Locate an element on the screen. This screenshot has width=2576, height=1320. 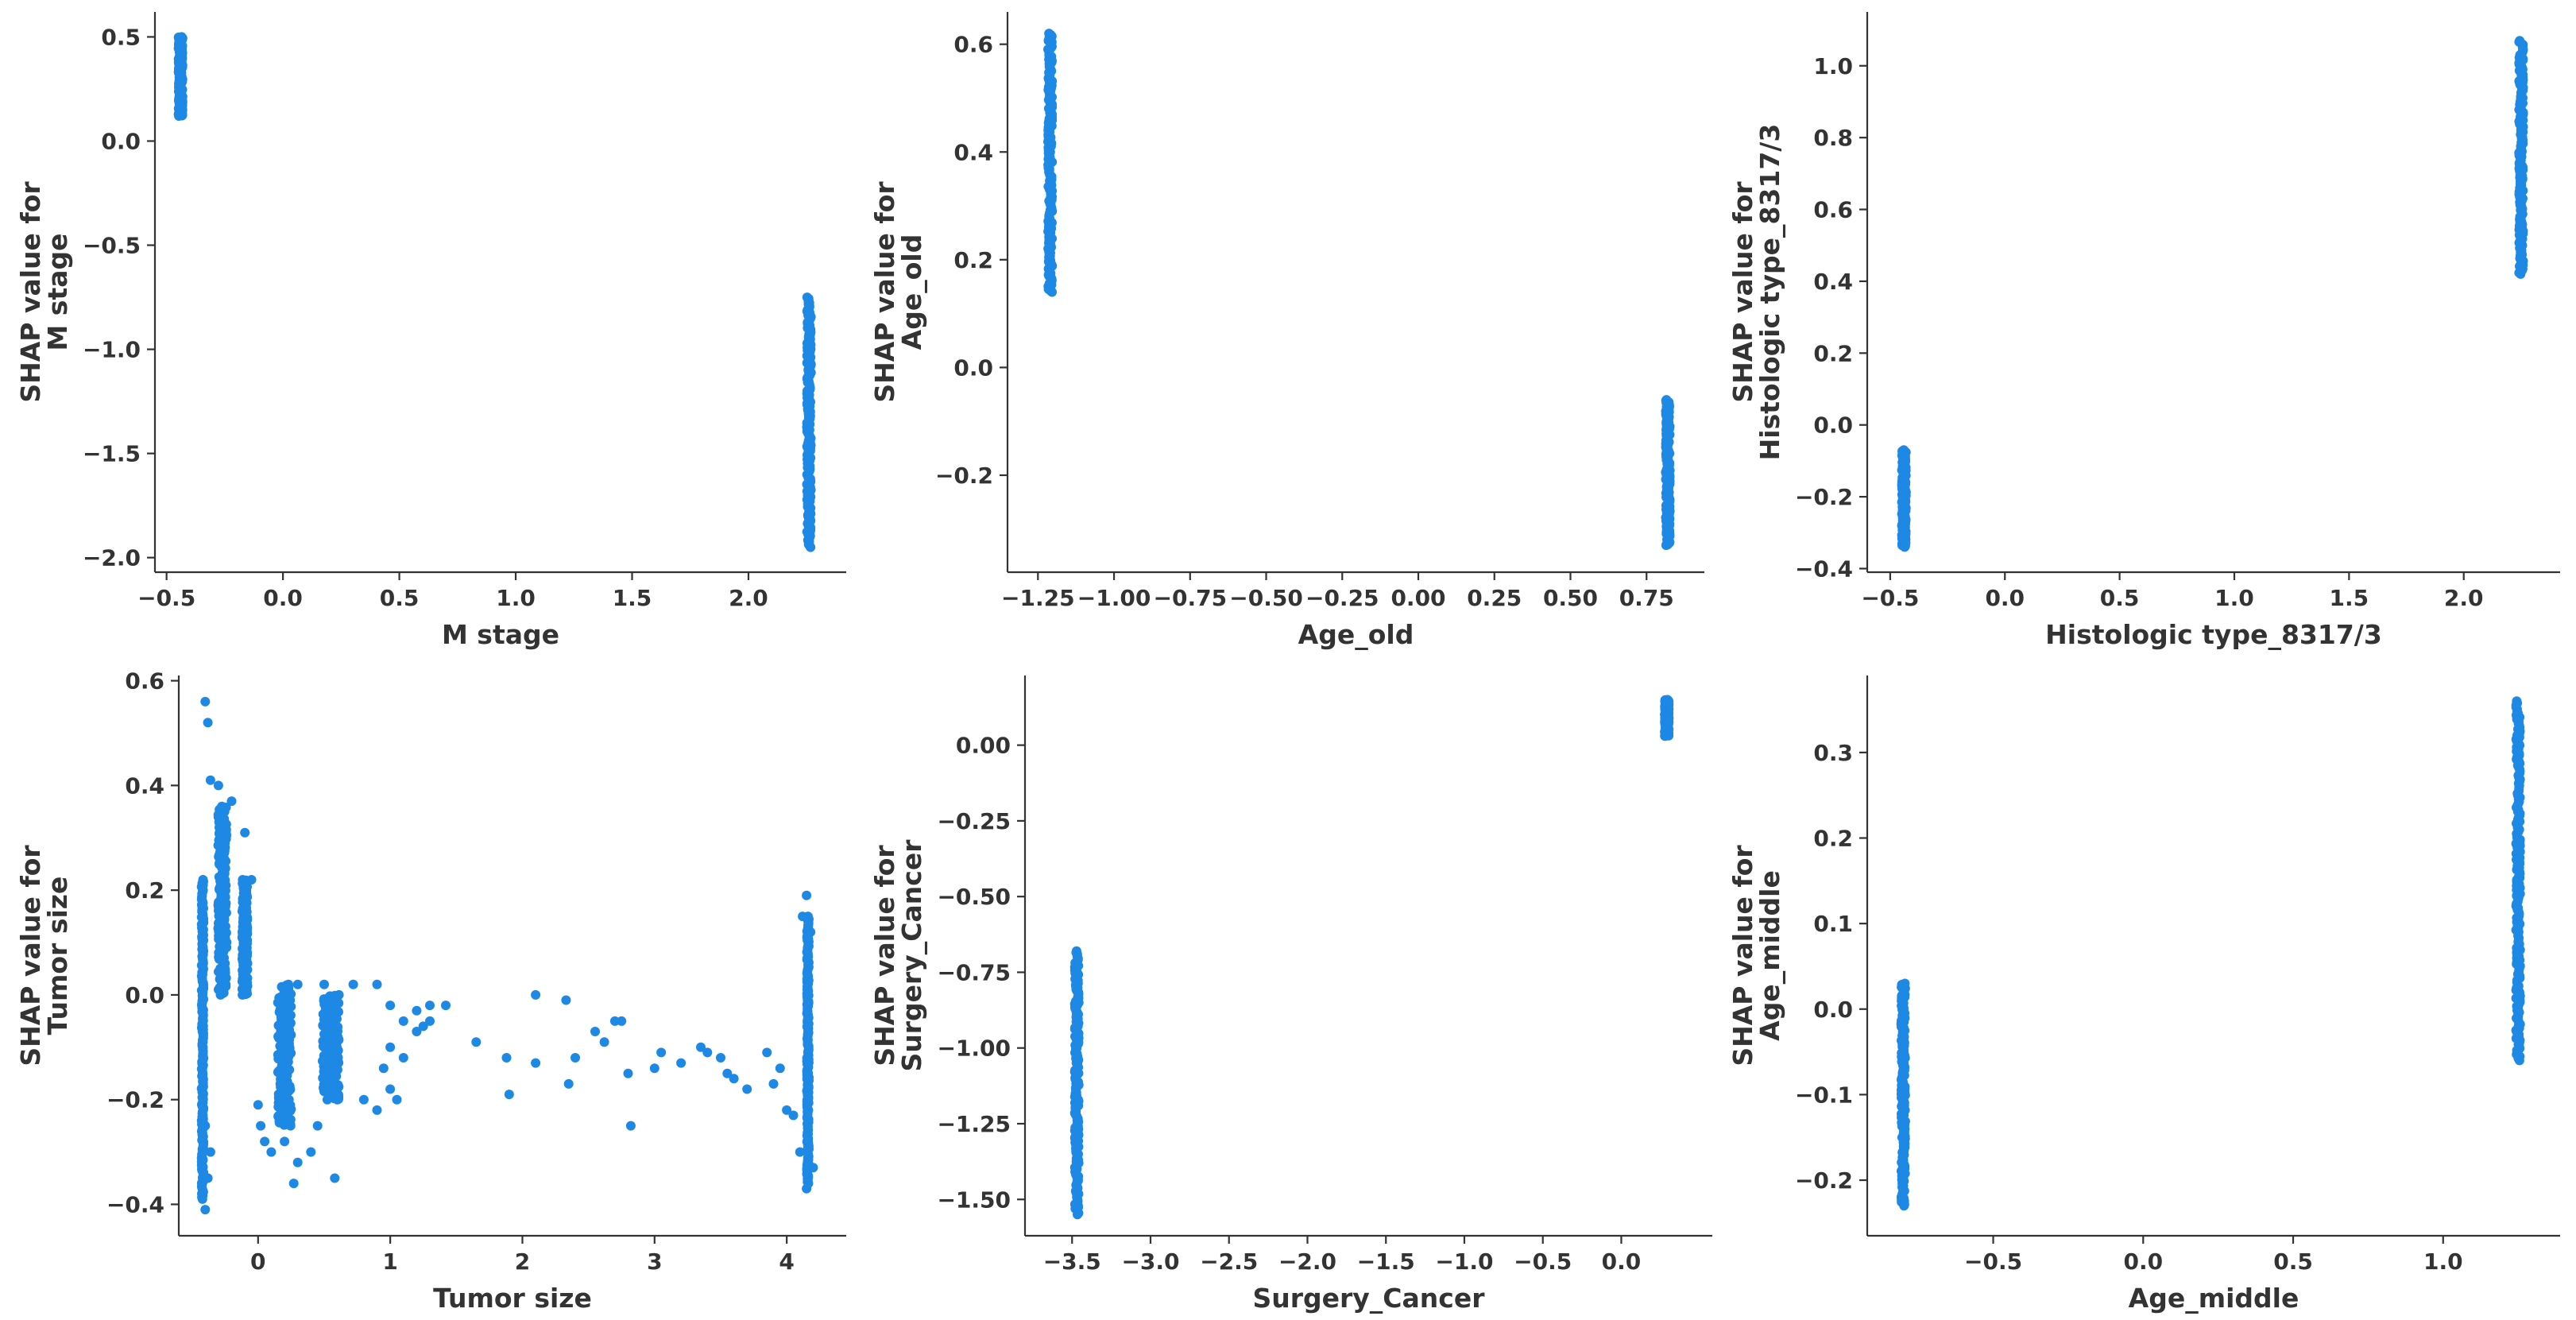
x-tick-label: 2 is located at coordinates (522, 1261).